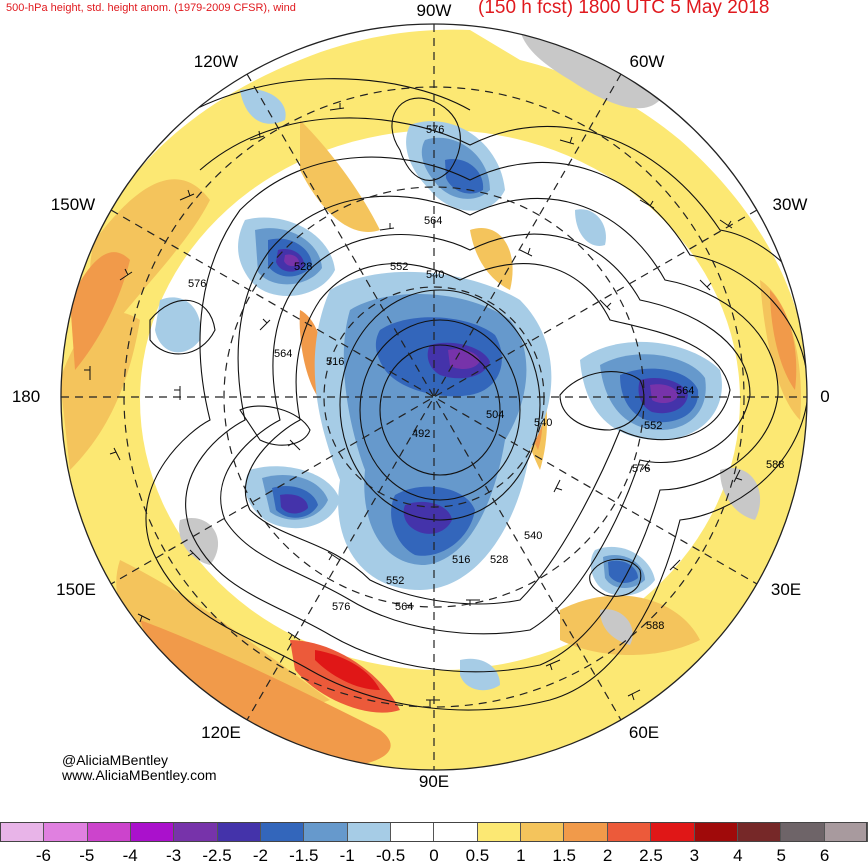 The height and width of the screenshot is (866, 868). I want to click on lon-label-30e: 30E, so click(786, 589).